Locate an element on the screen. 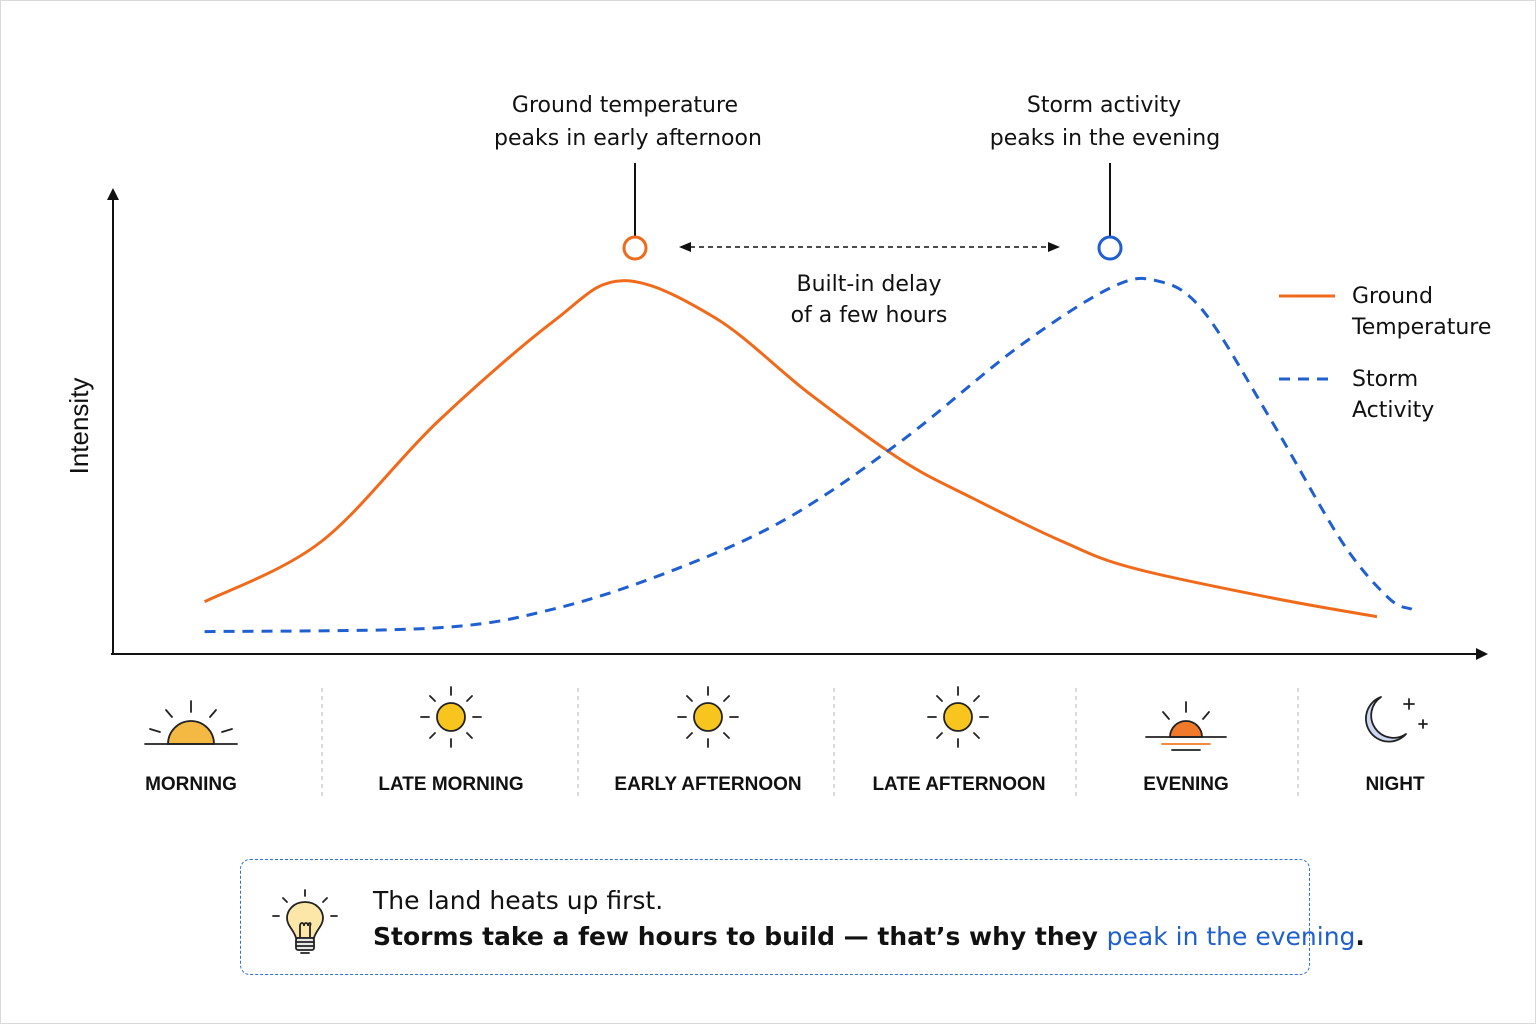 Image resolution: width=1536 pixels, height=1024 pixels. lightbulb-icon is located at coordinates (305, 921).